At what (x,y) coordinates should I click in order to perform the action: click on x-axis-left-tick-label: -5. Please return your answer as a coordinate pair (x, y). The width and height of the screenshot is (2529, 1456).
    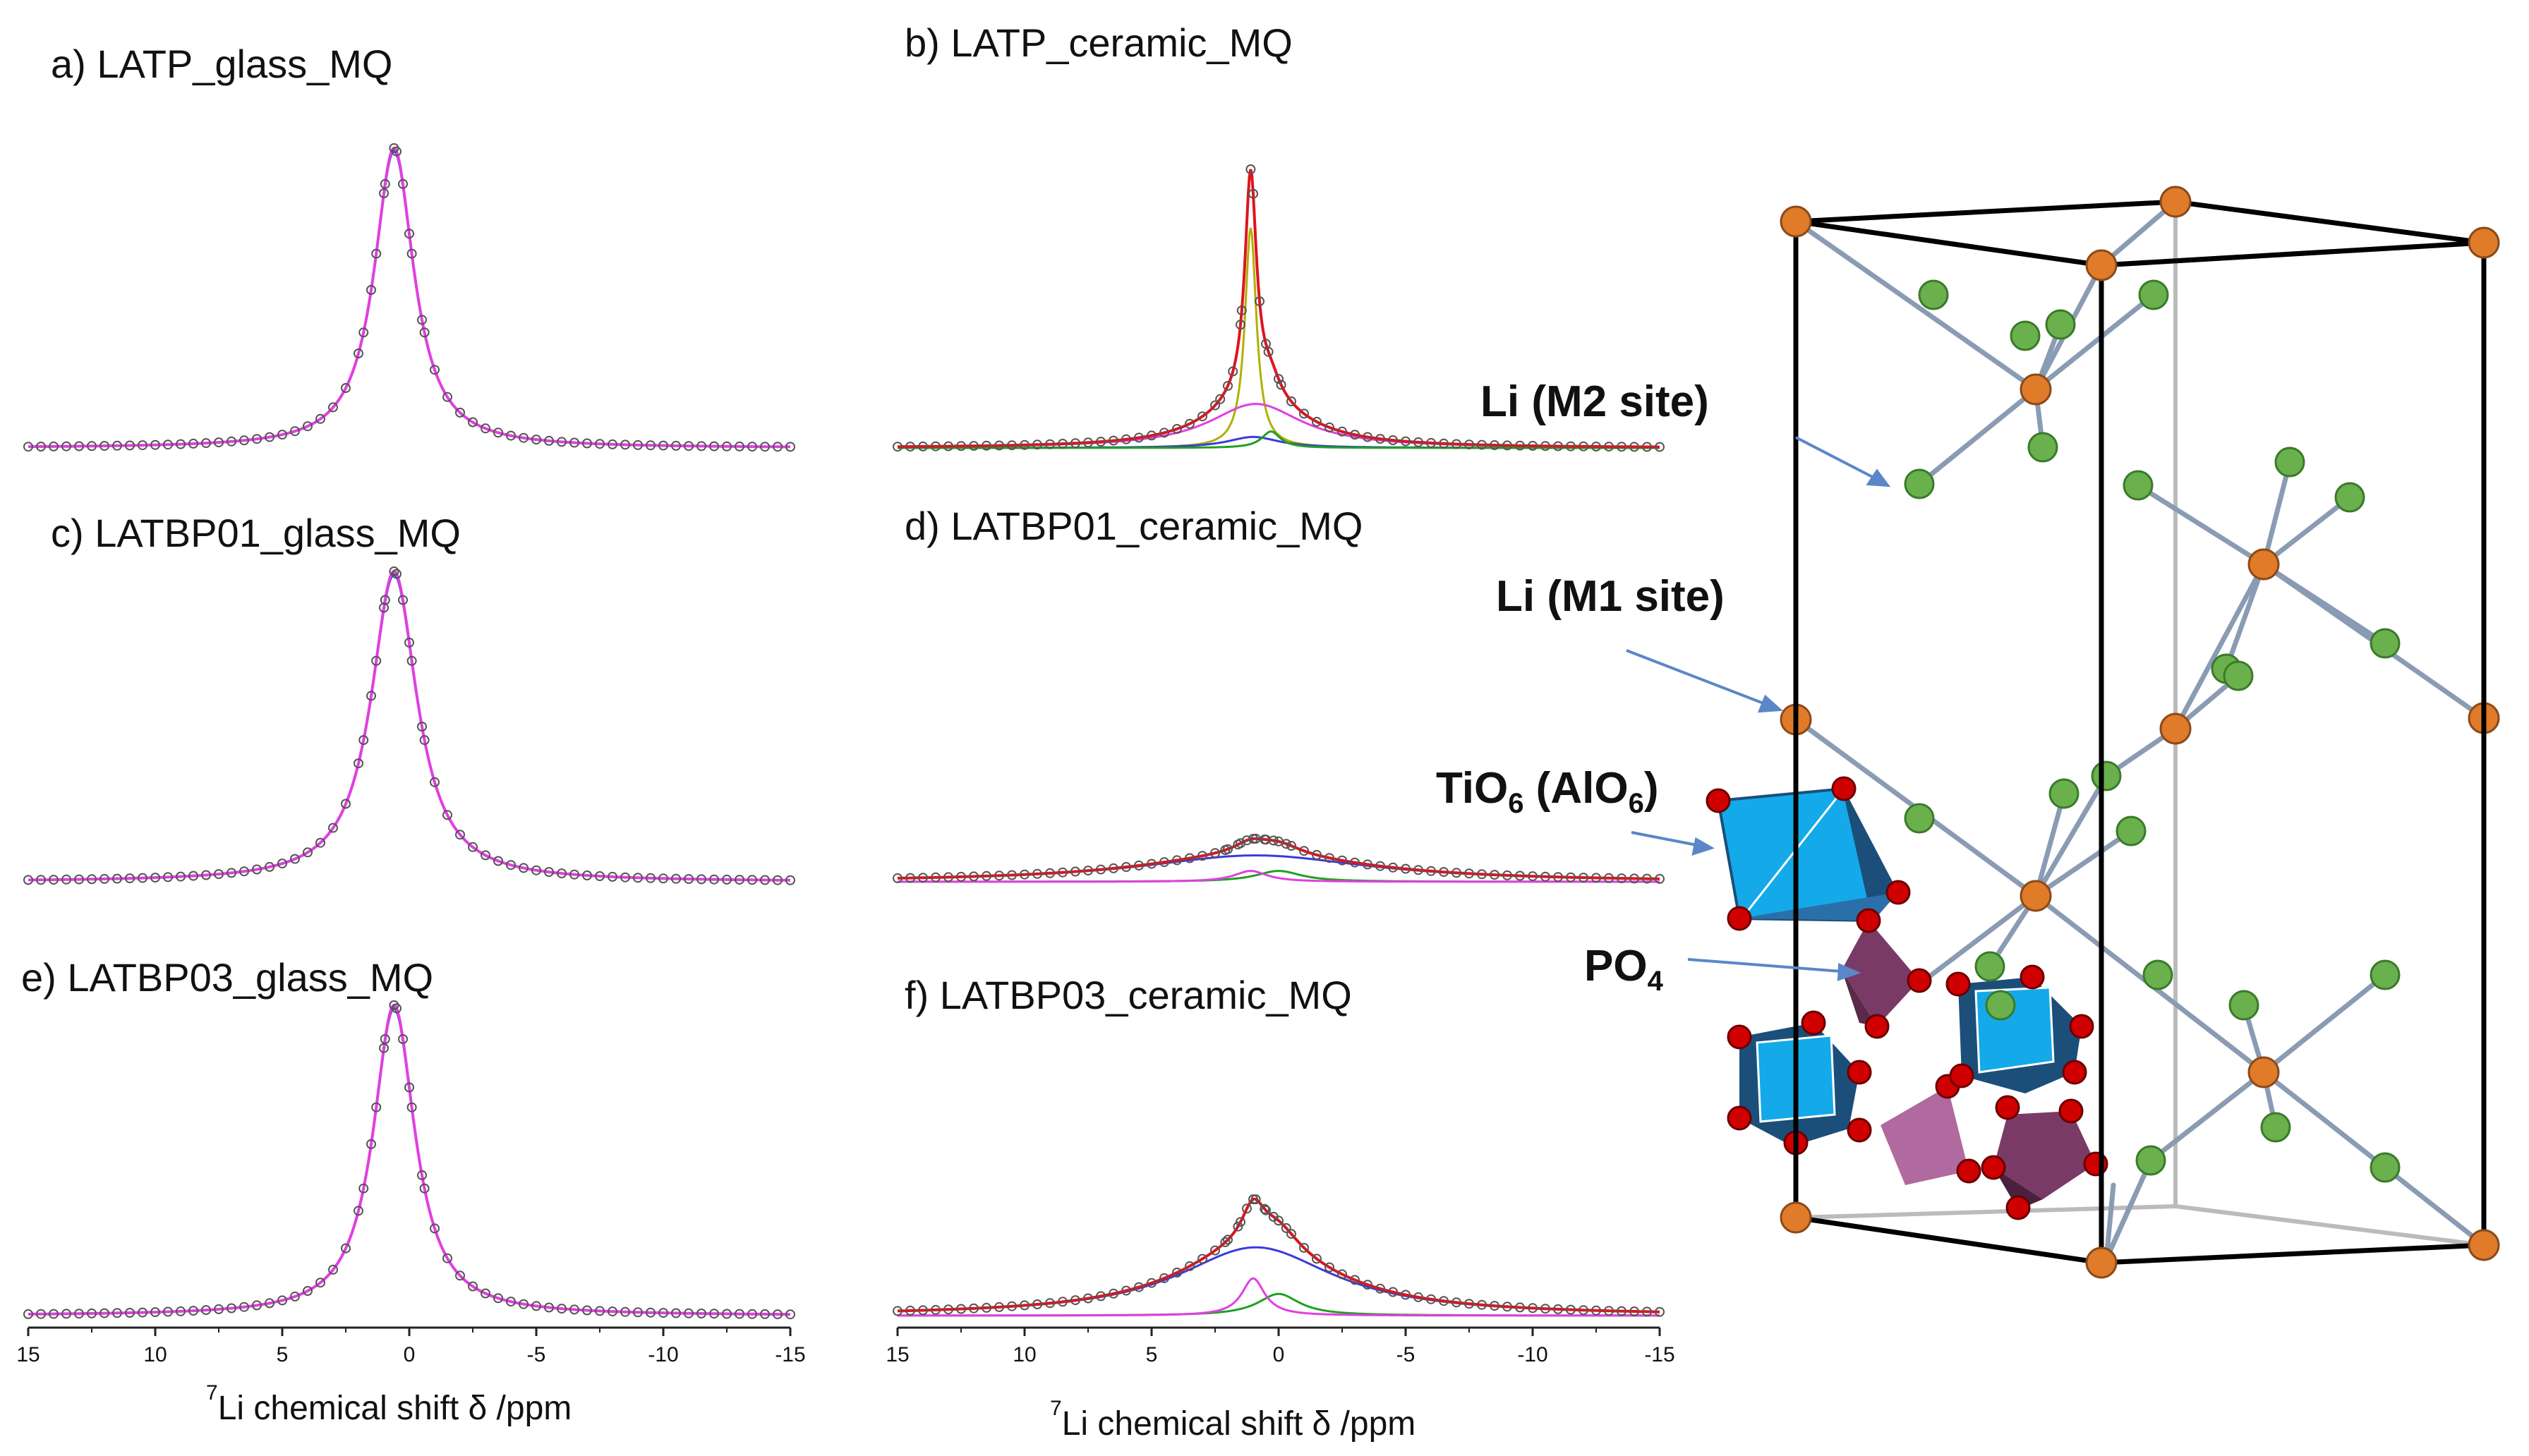
    Looking at the image, I should click on (536, 1355).